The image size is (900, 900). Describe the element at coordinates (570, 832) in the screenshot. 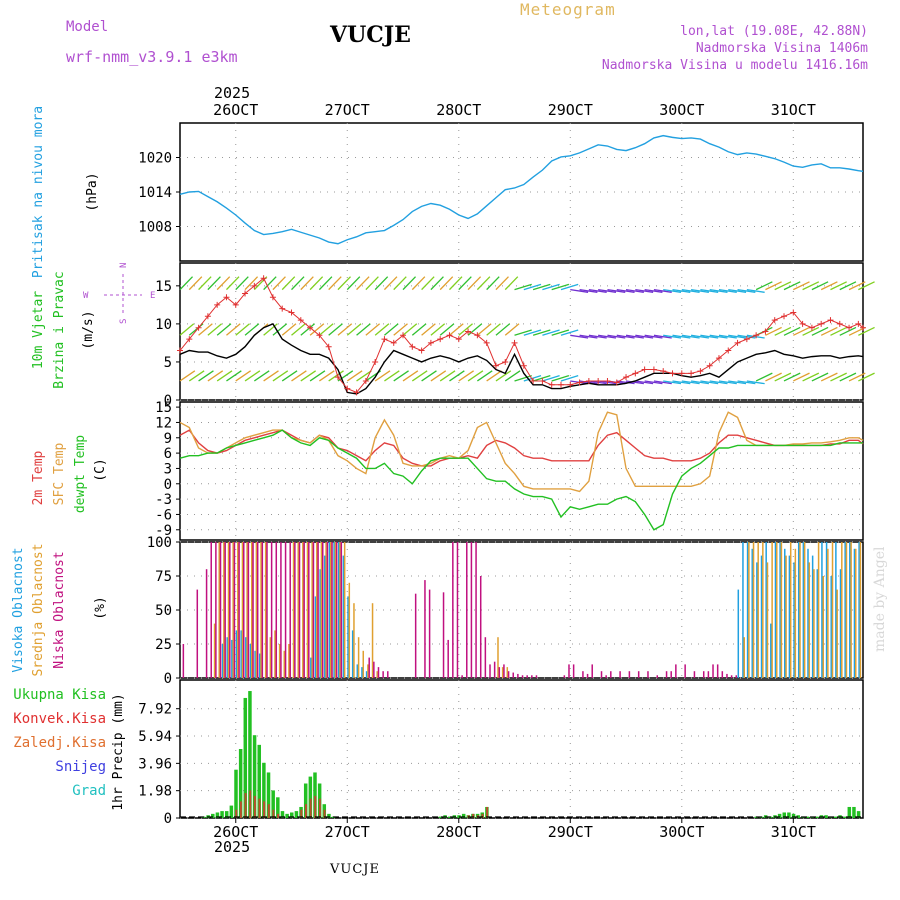

I see `x-tick-label-bottom: 29OCT` at that location.